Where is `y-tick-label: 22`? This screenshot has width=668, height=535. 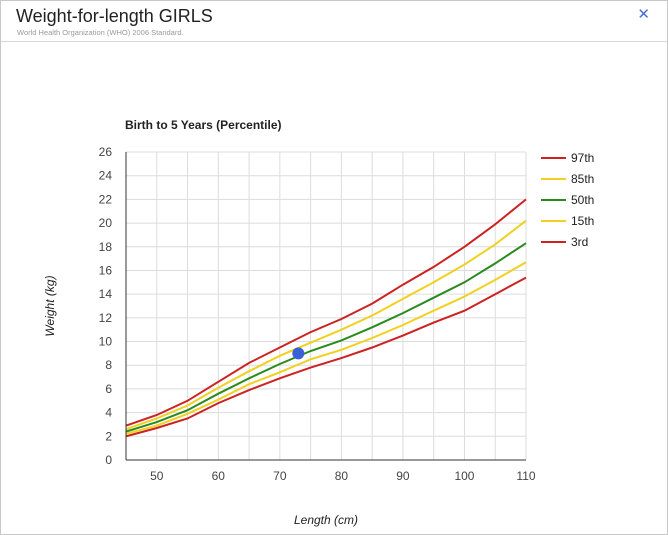
y-tick-label: 22 is located at coordinates (106, 199).